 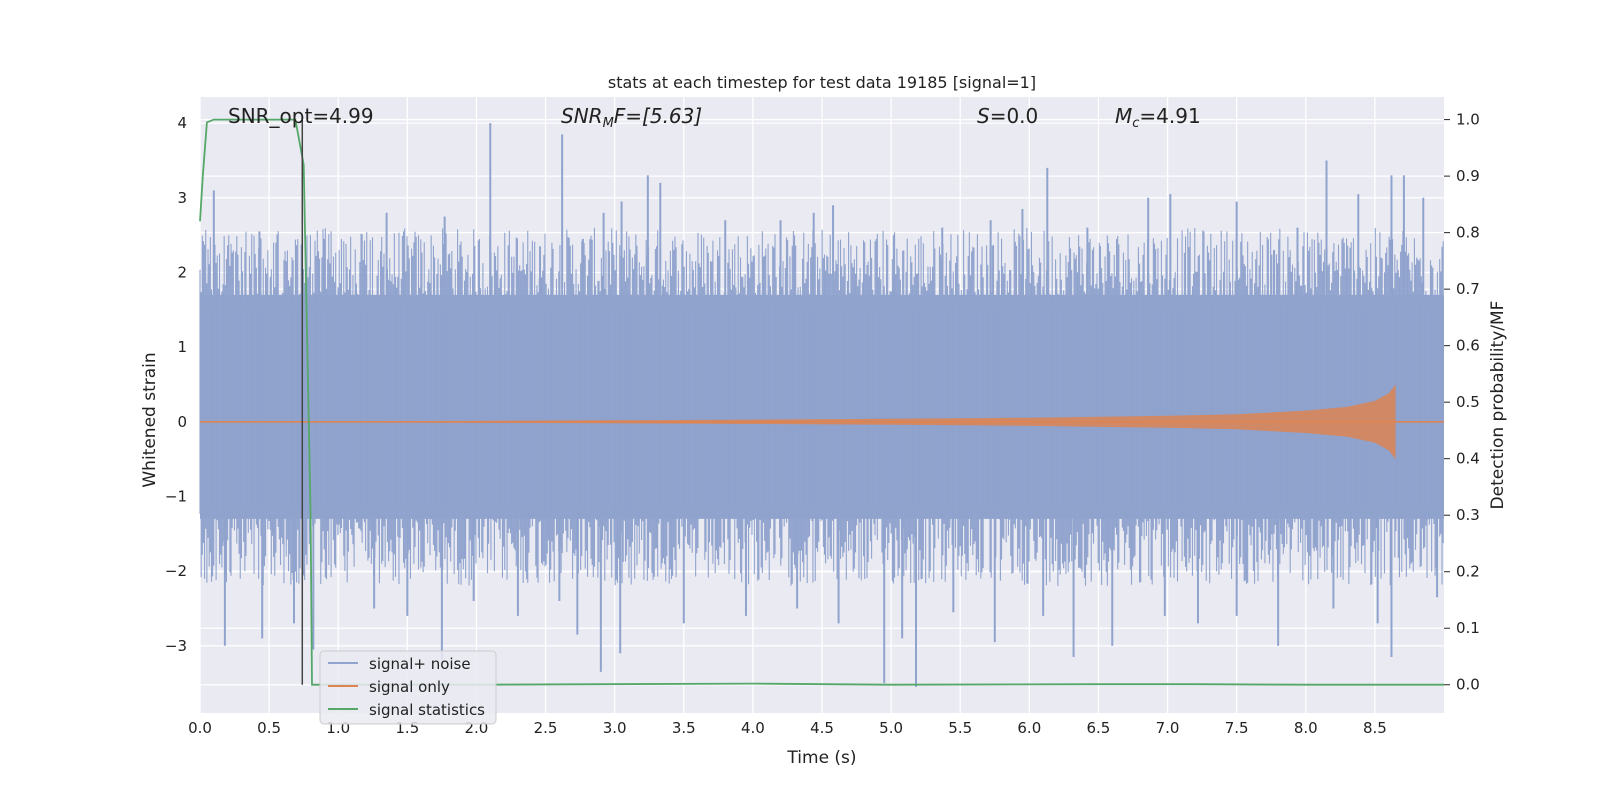 I want to click on y-tick-label: −1, so click(x=176, y=496).